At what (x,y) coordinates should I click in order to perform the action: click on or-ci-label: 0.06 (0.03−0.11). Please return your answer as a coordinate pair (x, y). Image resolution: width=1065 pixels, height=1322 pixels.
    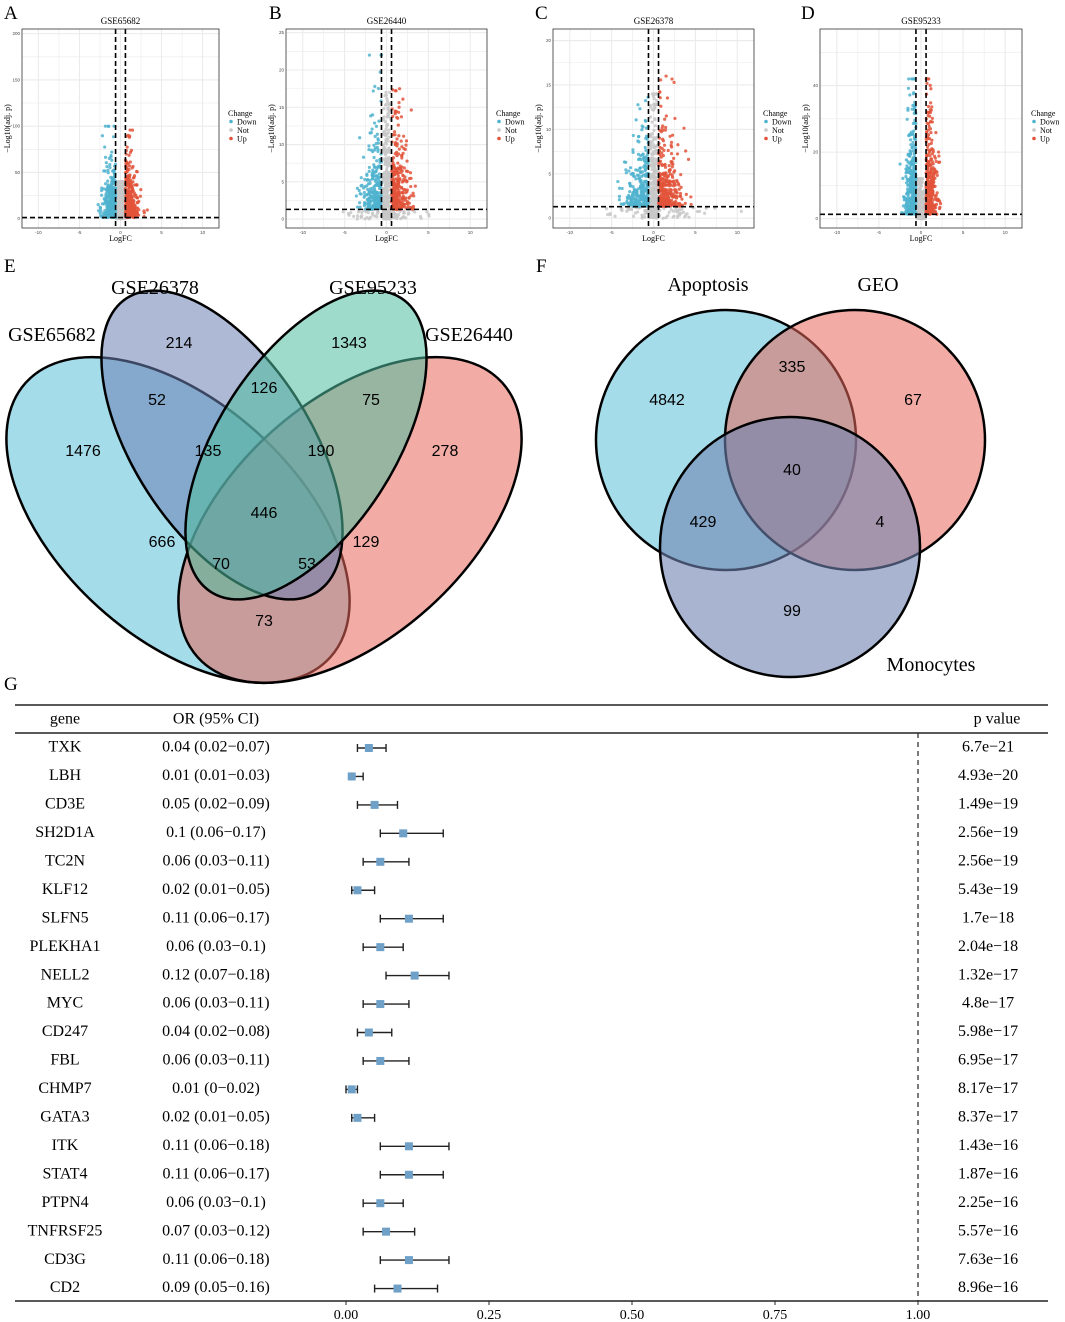
    Looking at the image, I should click on (215, 1003).